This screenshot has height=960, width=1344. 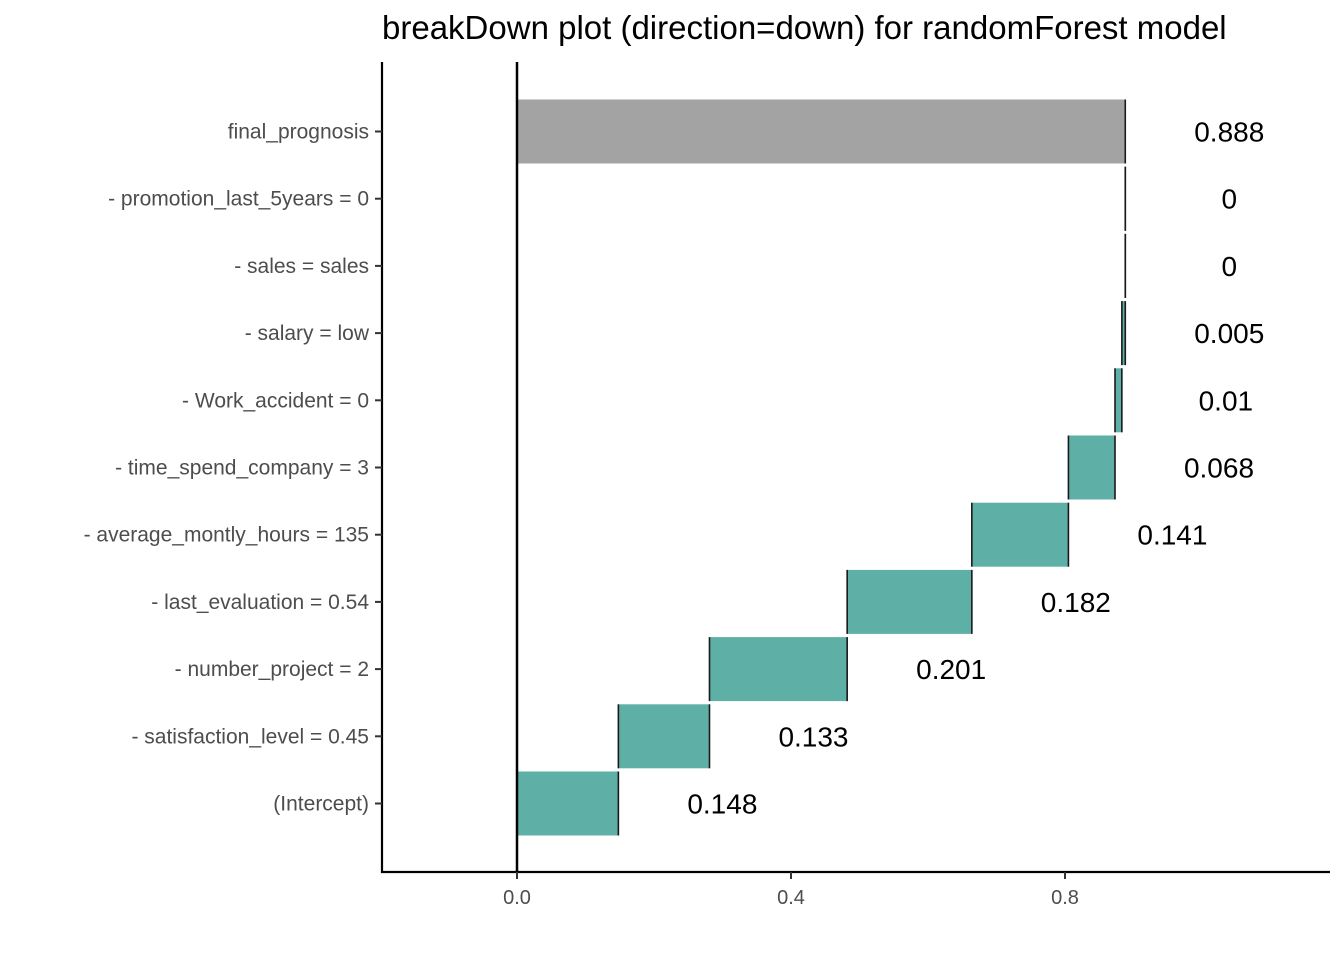 I want to click on value-label-10: 0.148, so click(x=722, y=804).